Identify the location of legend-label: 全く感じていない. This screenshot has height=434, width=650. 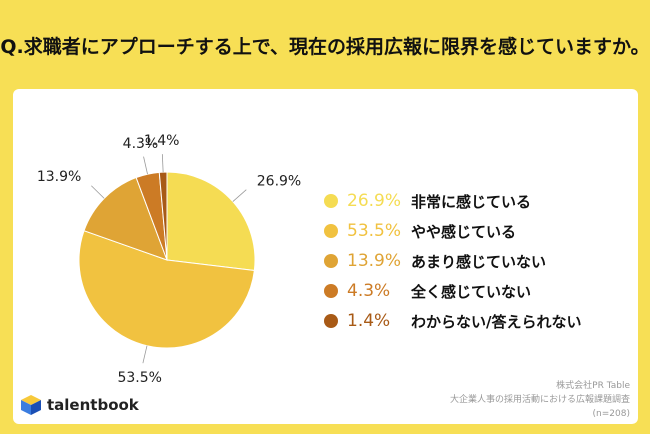
(471, 291).